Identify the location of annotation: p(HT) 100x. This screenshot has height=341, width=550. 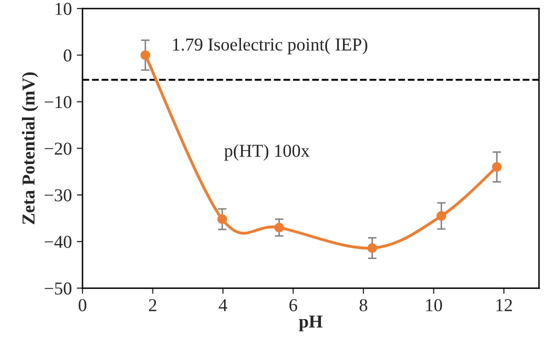
(267, 152).